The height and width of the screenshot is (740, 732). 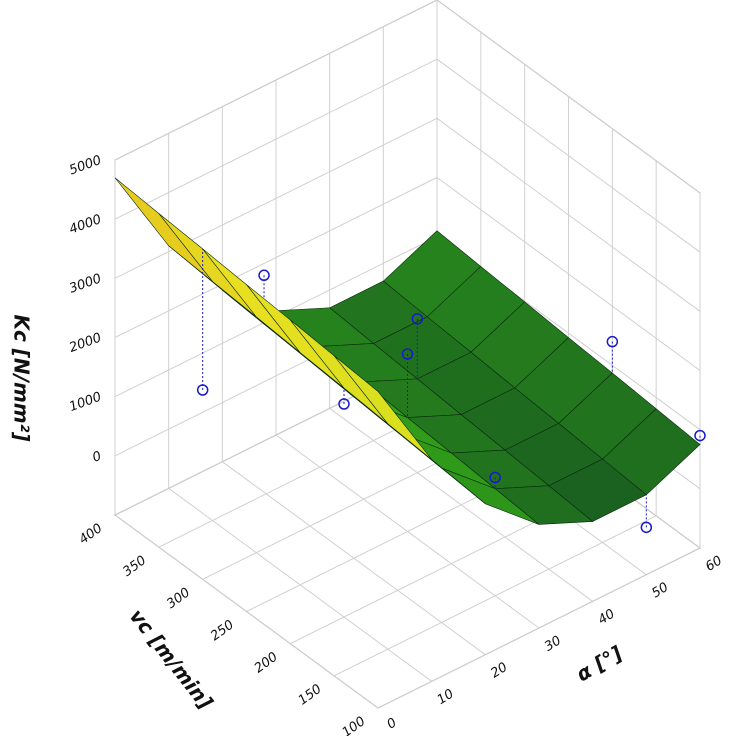 What do you see at coordinates (354, 725) in the screenshot?
I see `y-tick-label: 100` at bounding box center [354, 725].